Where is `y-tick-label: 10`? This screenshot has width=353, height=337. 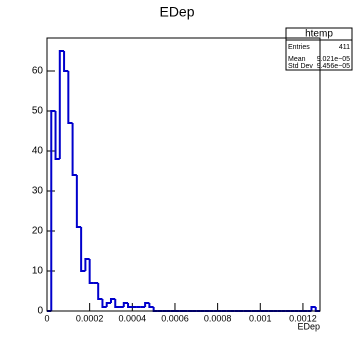
y-tick-label: 10 is located at coordinates (38, 271).